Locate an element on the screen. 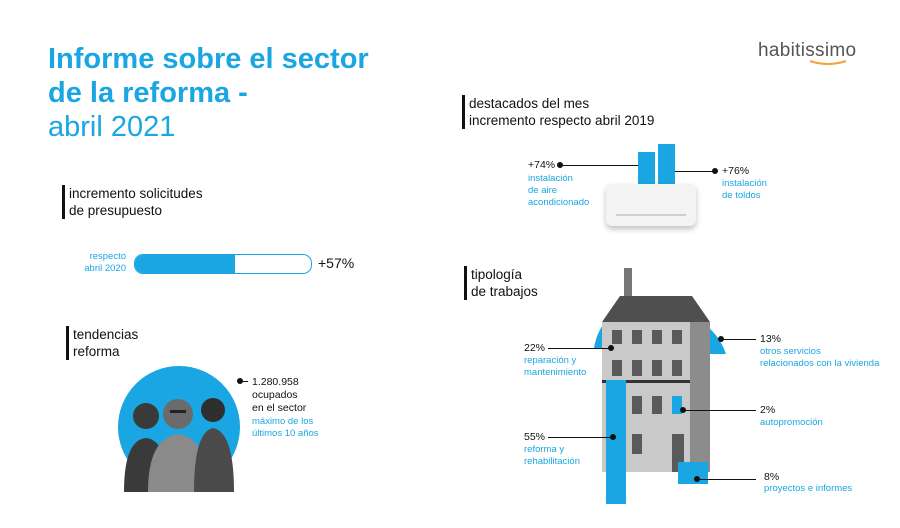  toldos-label-line-1: instalación is located at coordinates (744, 183).